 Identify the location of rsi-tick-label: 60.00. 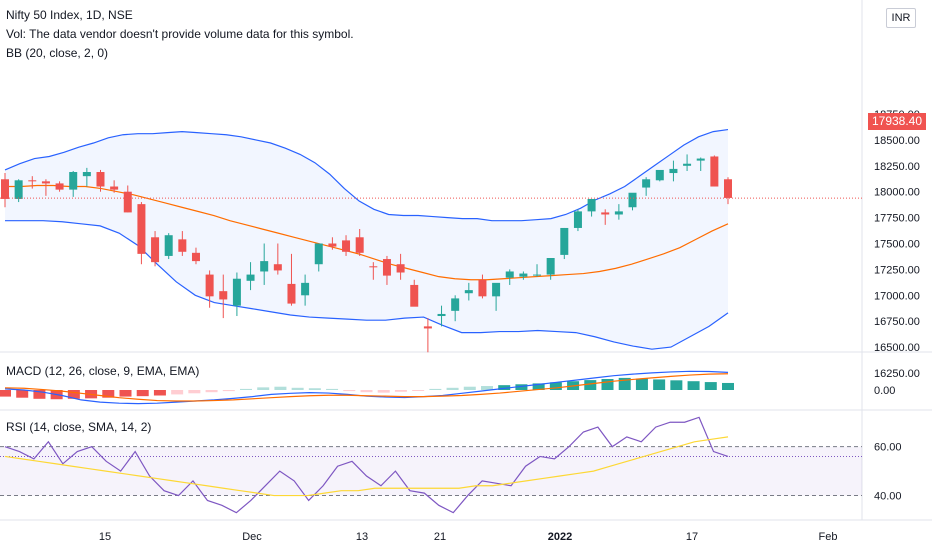
(888, 448).